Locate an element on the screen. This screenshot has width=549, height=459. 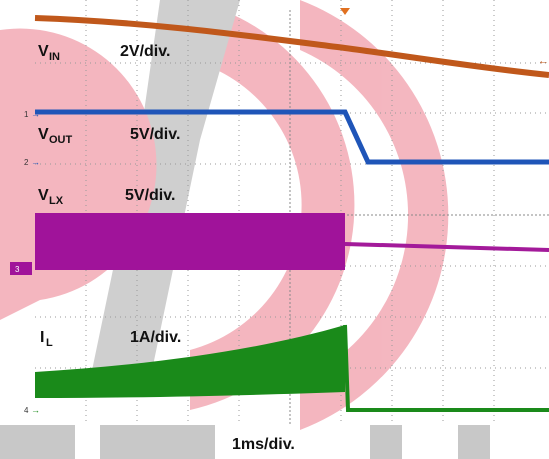
bottom-bar is located at coordinates (245, 442).